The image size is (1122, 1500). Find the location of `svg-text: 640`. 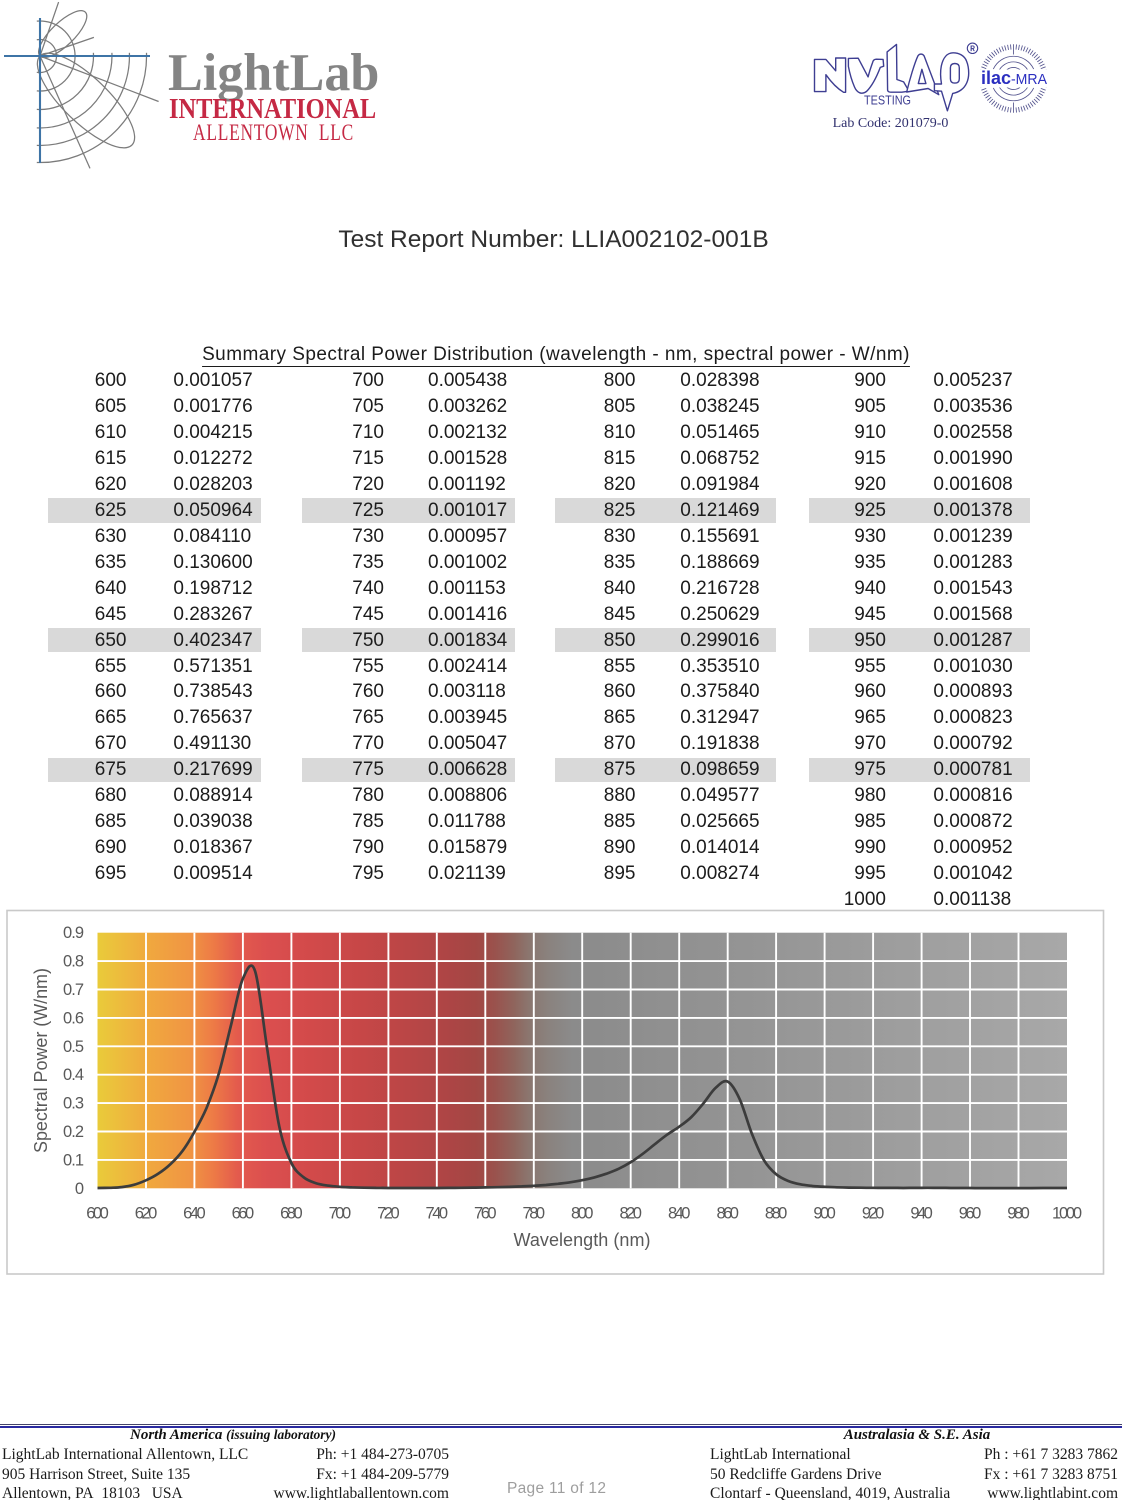

svg-text: 640 is located at coordinates (194, 1214).